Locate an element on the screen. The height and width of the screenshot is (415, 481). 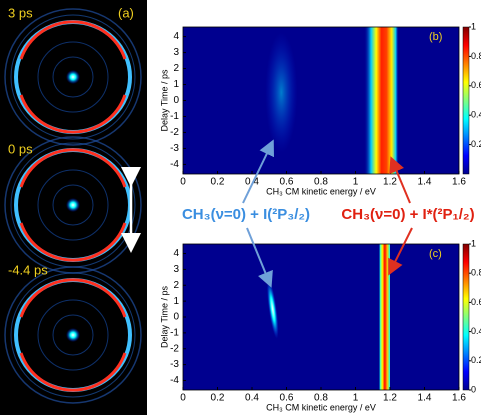
panel-label: (c) is located at coordinates (435, 254).